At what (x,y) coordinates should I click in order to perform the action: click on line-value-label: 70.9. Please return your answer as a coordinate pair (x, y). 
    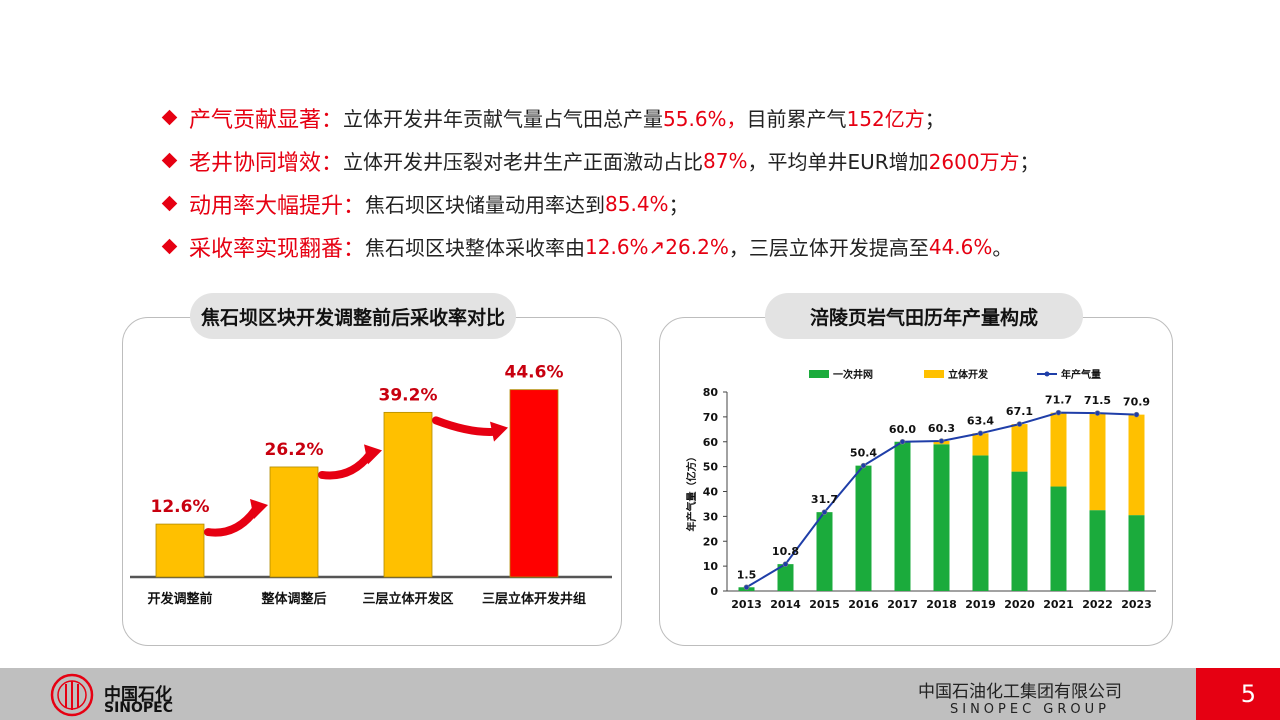
    Looking at the image, I should click on (1136, 402).